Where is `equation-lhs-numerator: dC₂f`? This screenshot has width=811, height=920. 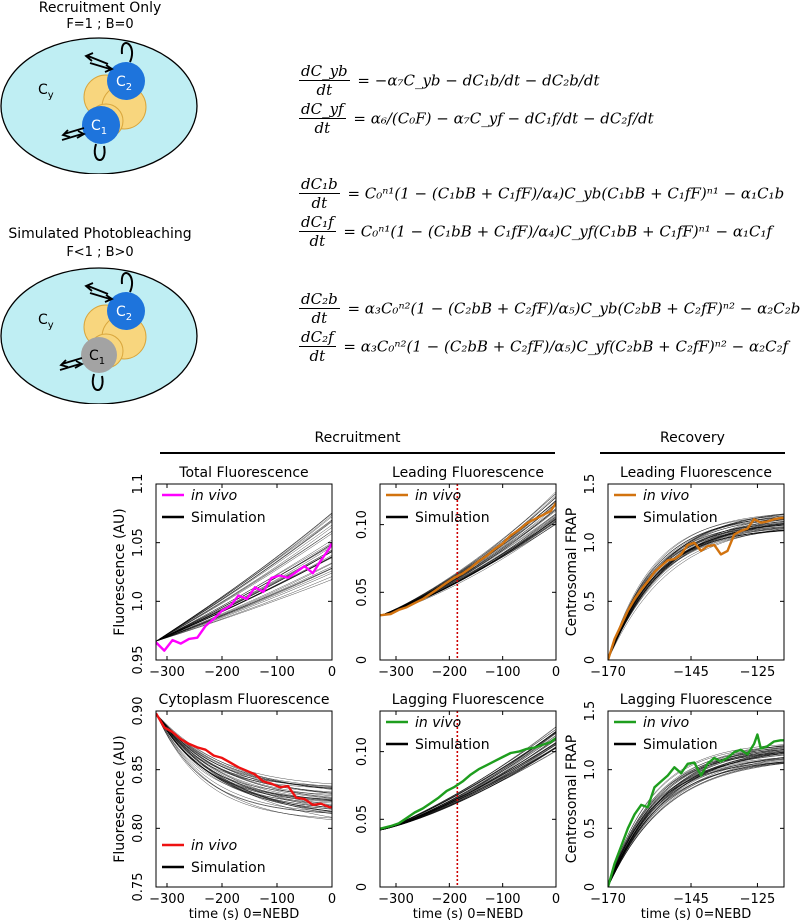 equation-lhs-numerator: dC₂f is located at coordinates (317, 337).